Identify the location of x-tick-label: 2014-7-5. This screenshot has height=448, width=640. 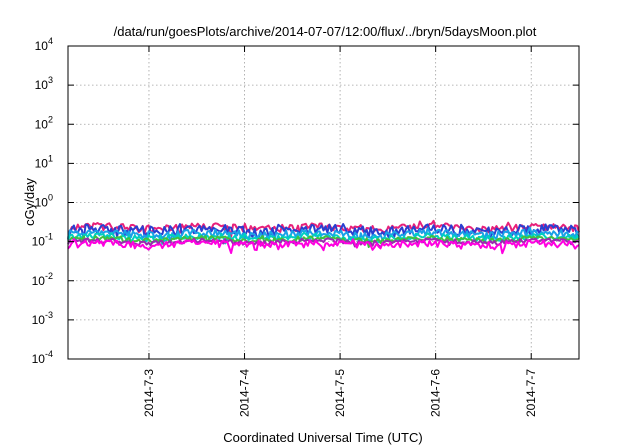
(340, 393).